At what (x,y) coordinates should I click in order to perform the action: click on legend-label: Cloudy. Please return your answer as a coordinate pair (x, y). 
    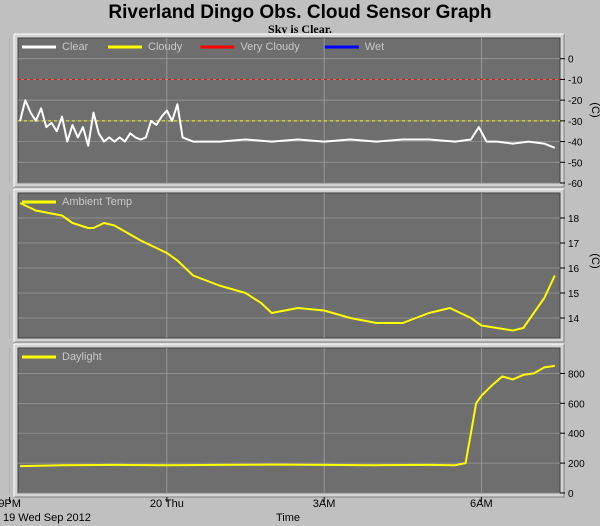
    Looking at the image, I should click on (165, 47).